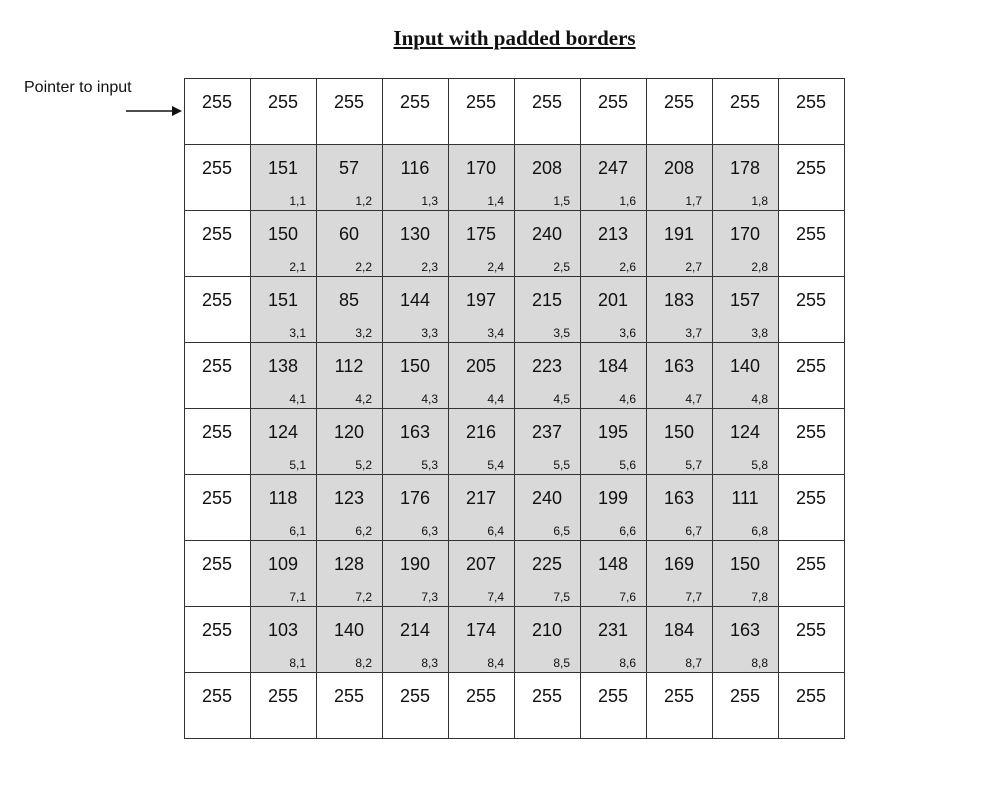 Image resolution: width=996 pixels, height=790 pixels. What do you see at coordinates (693, 531) in the screenshot?
I see `cell-index: 6,7` at bounding box center [693, 531].